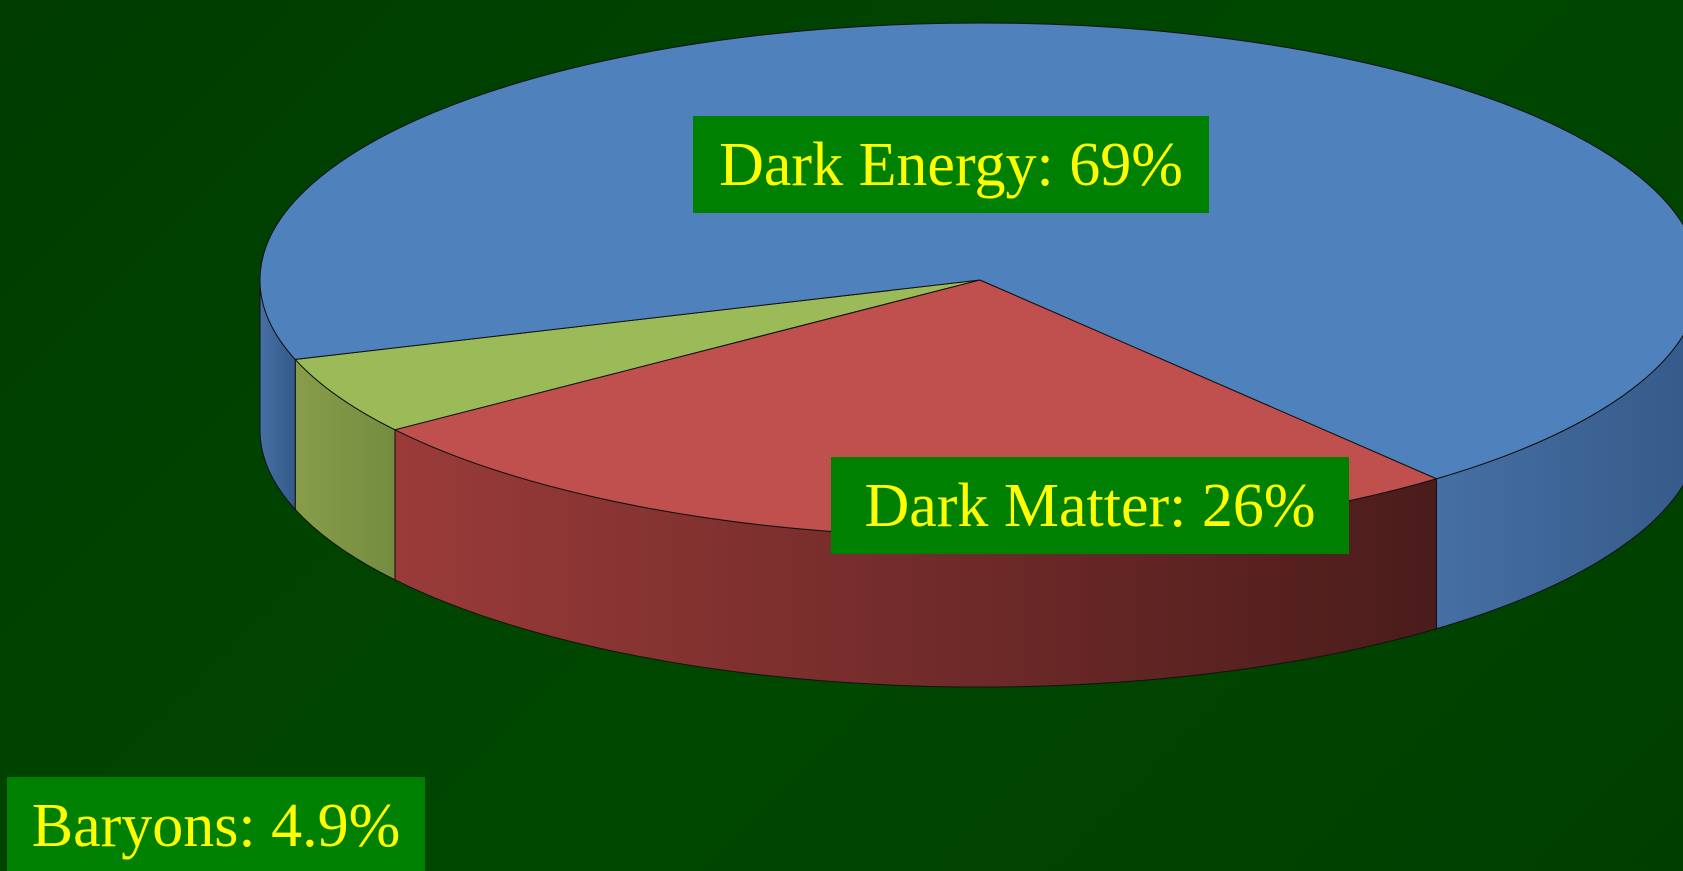 This screenshot has width=1683, height=871. I want to click on dark-matter-label: Dark Matter: 26%, so click(1090, 505).